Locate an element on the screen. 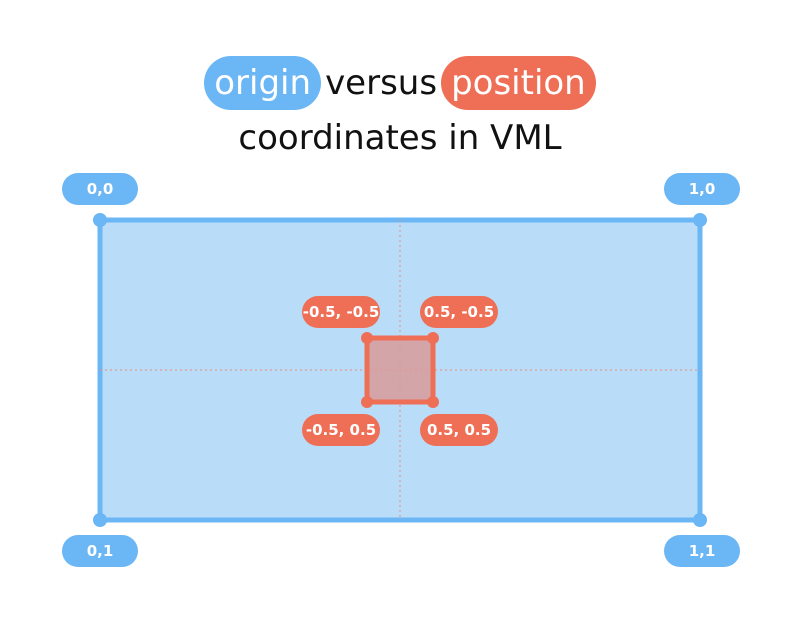  position-label-bottom-left: -0.5, 0.5 is located at coordinates (341, 430).